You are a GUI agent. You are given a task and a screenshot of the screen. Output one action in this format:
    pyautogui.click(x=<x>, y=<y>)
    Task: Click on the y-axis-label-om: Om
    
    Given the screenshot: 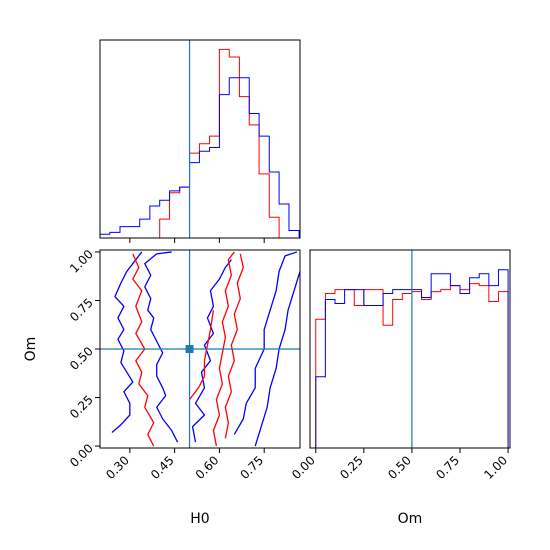 What is the action you would take?
    pyautogui.click(x=31, y=349)
    